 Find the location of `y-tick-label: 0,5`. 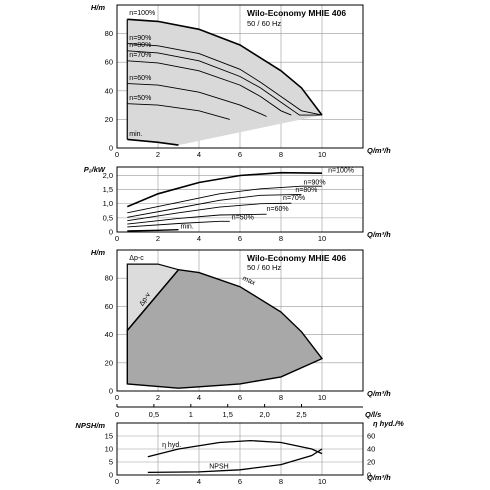

y-tick-label: 0,5 is located at coordinates (108, 217).